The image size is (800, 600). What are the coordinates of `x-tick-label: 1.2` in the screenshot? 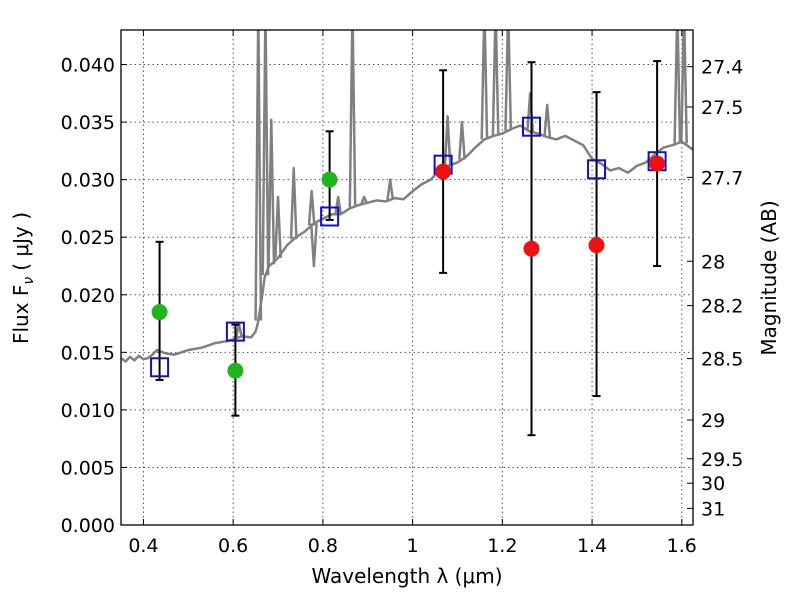 It's located at (502, 546).